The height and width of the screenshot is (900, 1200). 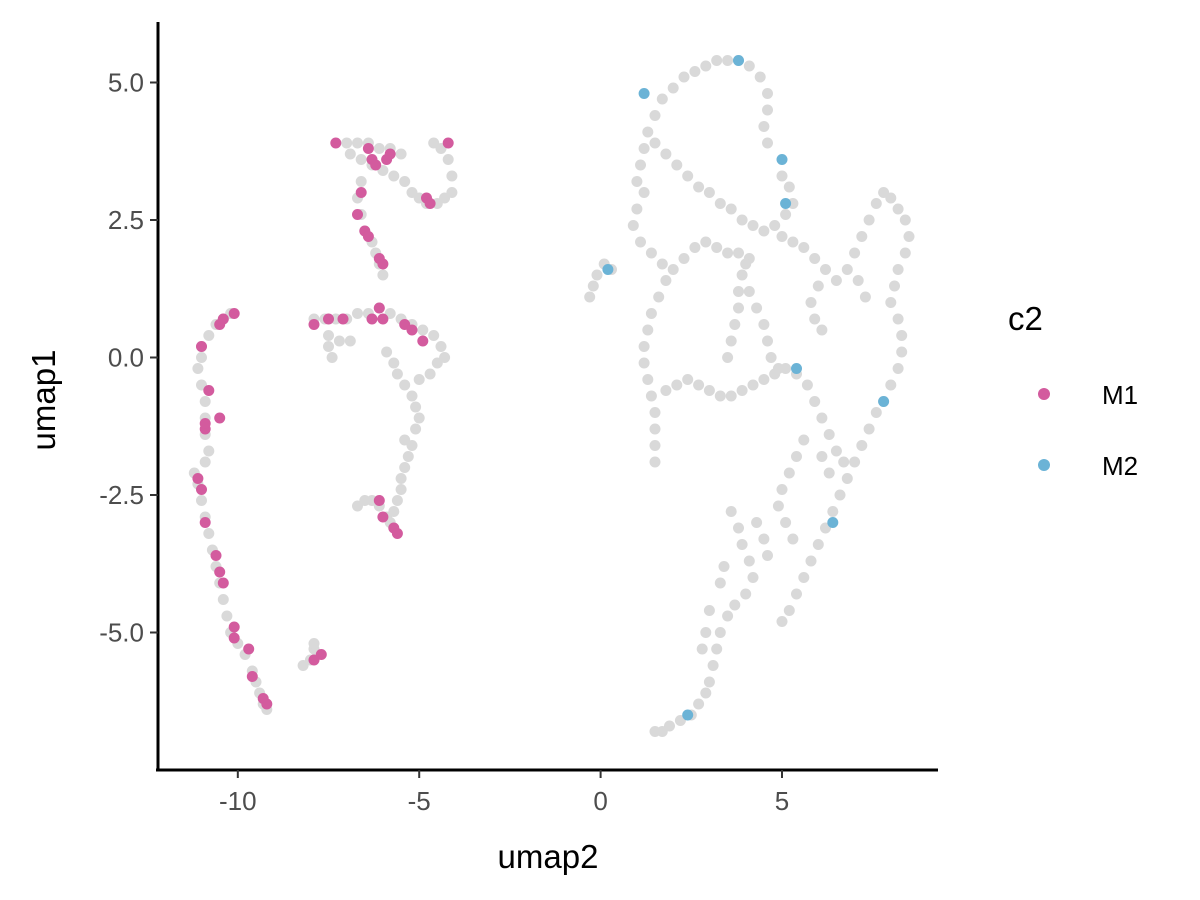 I want to click on legend-label-m2: M2, so click(x=1120, y=466).